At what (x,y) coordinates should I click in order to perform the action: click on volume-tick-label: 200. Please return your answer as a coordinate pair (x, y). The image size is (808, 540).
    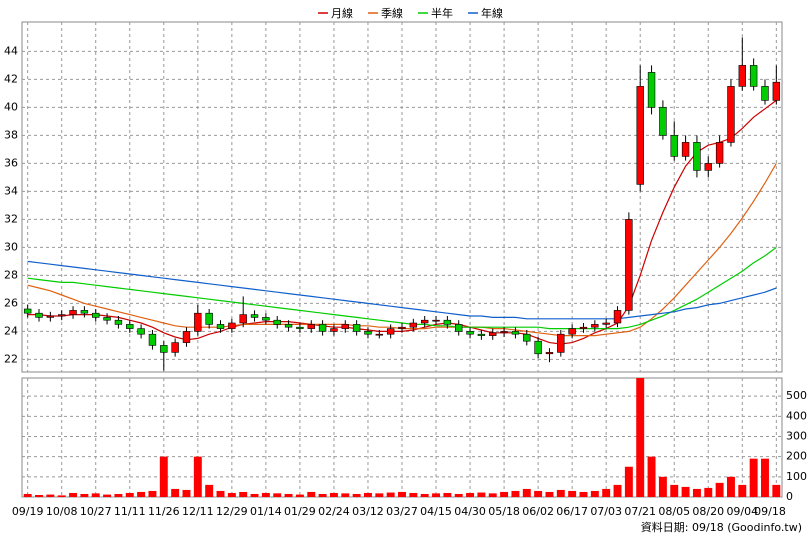
    Looking at the image, I should click on (796, 456).